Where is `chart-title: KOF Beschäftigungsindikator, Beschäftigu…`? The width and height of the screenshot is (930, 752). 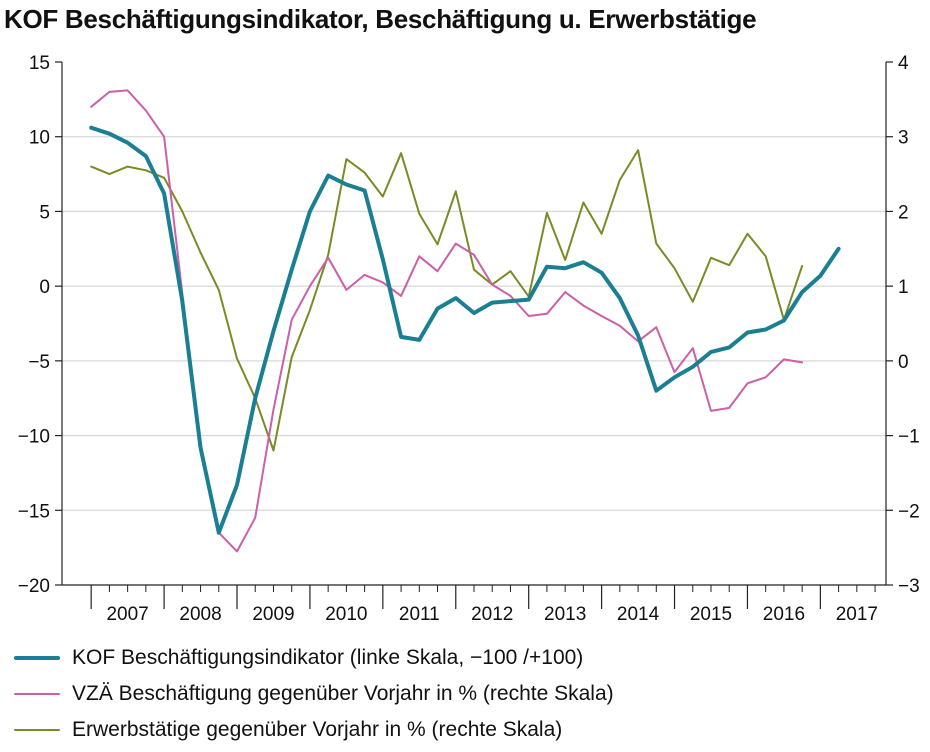
chart-title: KOF Beschäftigungsindikator, Beschäftigu… is located at coordinates (380, 19).